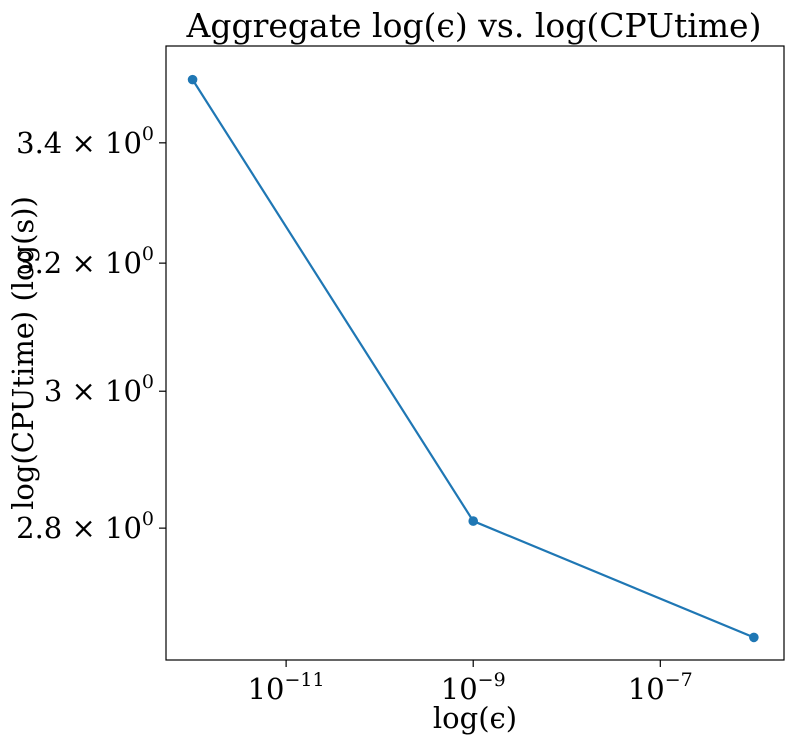 Image resolution: width=795 pixels, height=745 pixels. Describe the element at coordinates (475, 718) in the screenshot. I see `x-axis-label: log(ϵ)` at that location.